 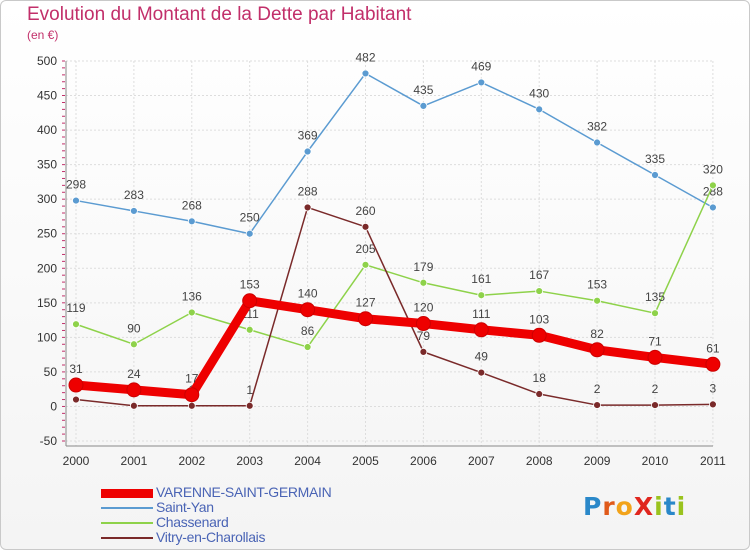 What do you see at coordinates (47, 130) in the screenshot?
I see `y-tick-label: 400` at bounding box center [47, 130].